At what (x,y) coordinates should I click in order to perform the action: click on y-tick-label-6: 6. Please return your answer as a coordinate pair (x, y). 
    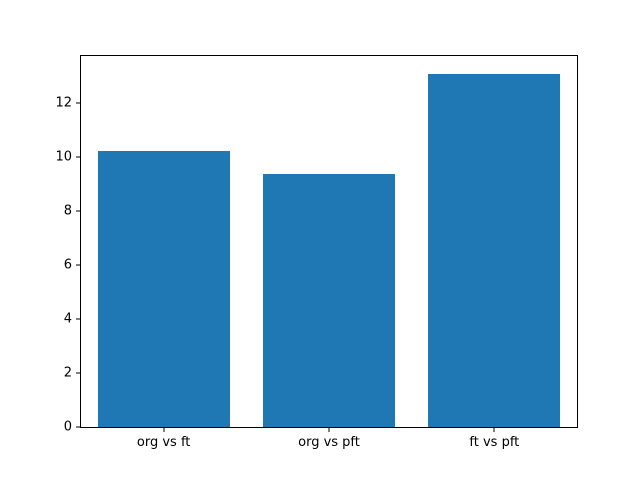
    Looking at the image, I should click on (67, 265).